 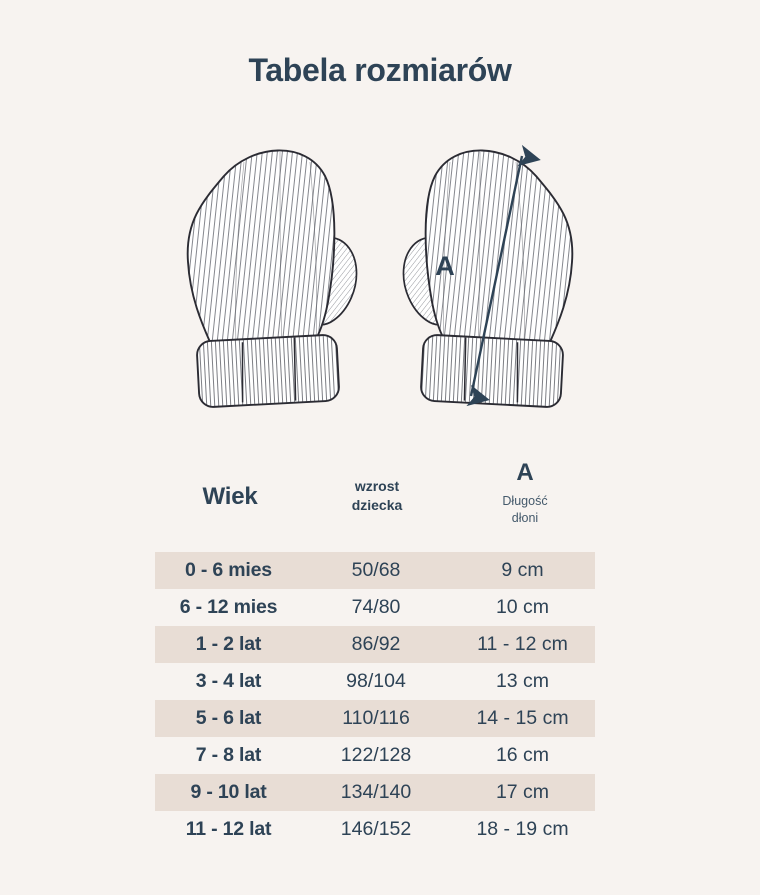 I want to click on table-row: 5 - 6 lat 110/116 14 - 15 cm, so click(x=375, y=718).